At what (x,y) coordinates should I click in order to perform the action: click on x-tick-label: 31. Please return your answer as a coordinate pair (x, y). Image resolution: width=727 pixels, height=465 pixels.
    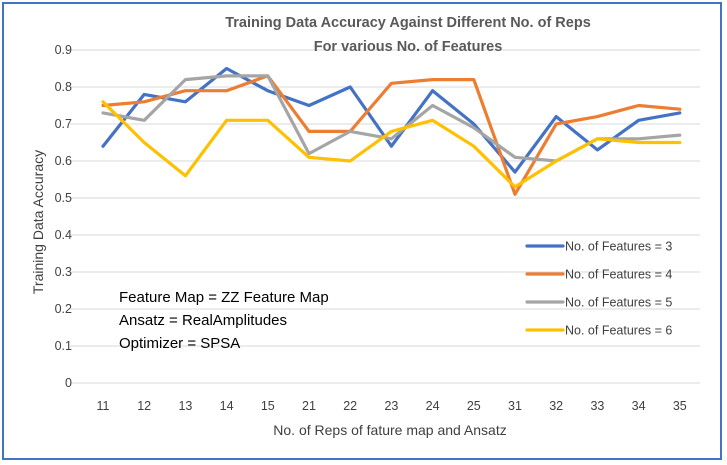
    Looking at the image, I should click on (515, 406).